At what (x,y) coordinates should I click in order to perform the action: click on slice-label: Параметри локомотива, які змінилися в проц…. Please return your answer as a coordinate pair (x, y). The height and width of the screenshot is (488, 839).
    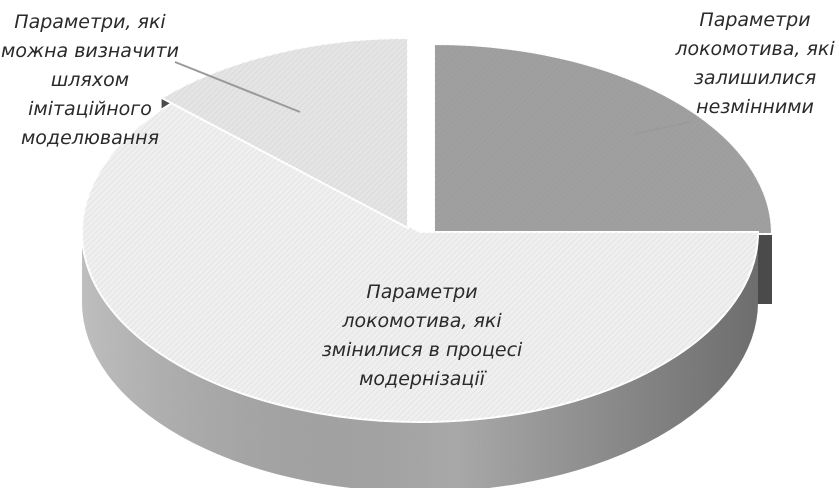
    Looking at the image, I should click on (422, 335).